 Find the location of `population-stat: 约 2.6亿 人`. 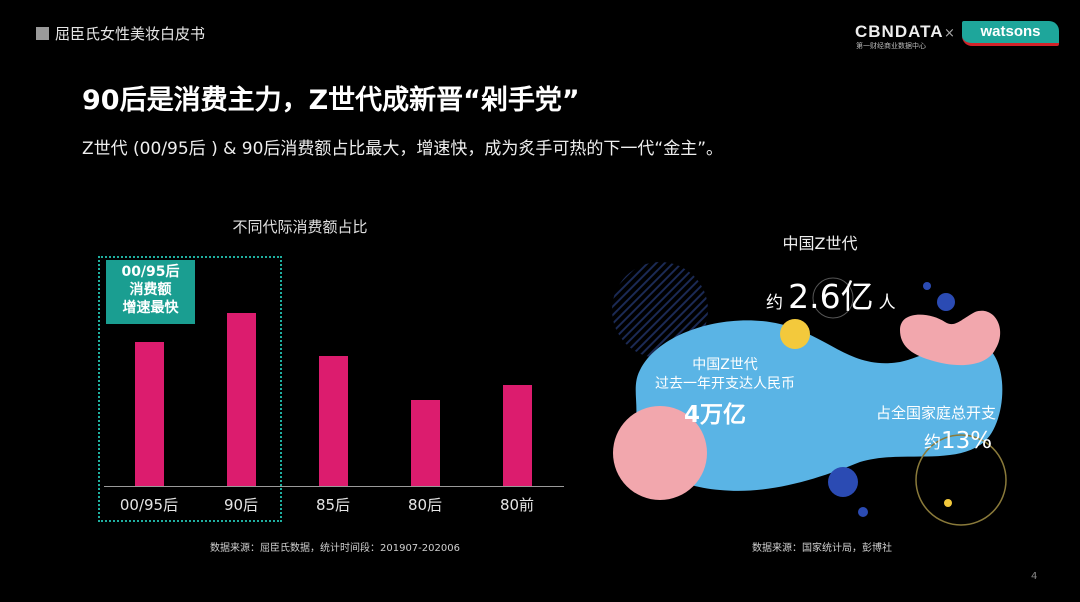

population-stat: 约 2.6亿 人 is located at coordinates (831, 294).